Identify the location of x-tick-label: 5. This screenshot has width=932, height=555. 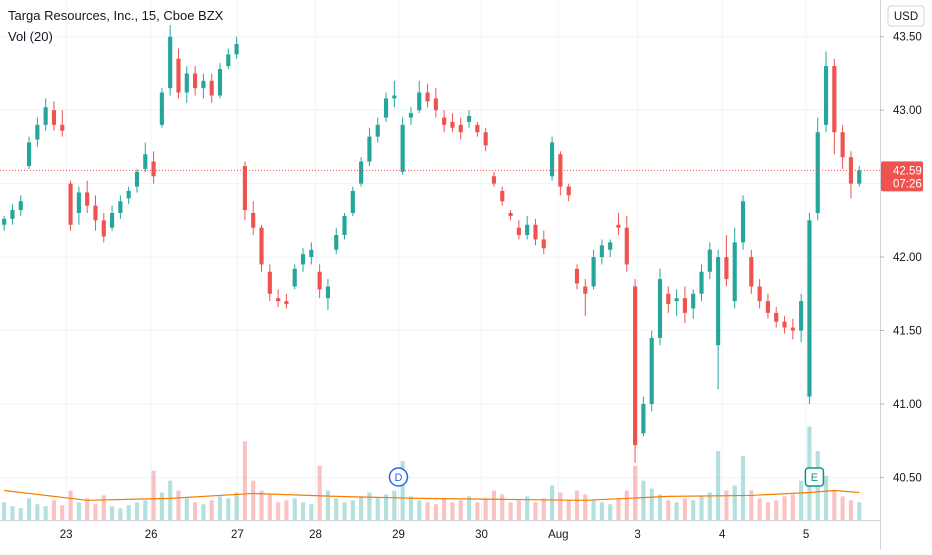
(806, 535).